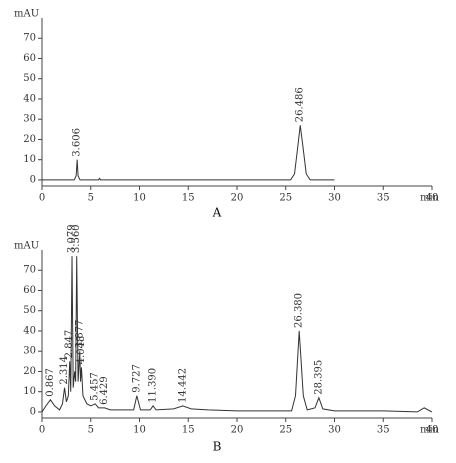 The image size is (456, 463). I want to click on peak-label: 3.877, so click(79, 334).